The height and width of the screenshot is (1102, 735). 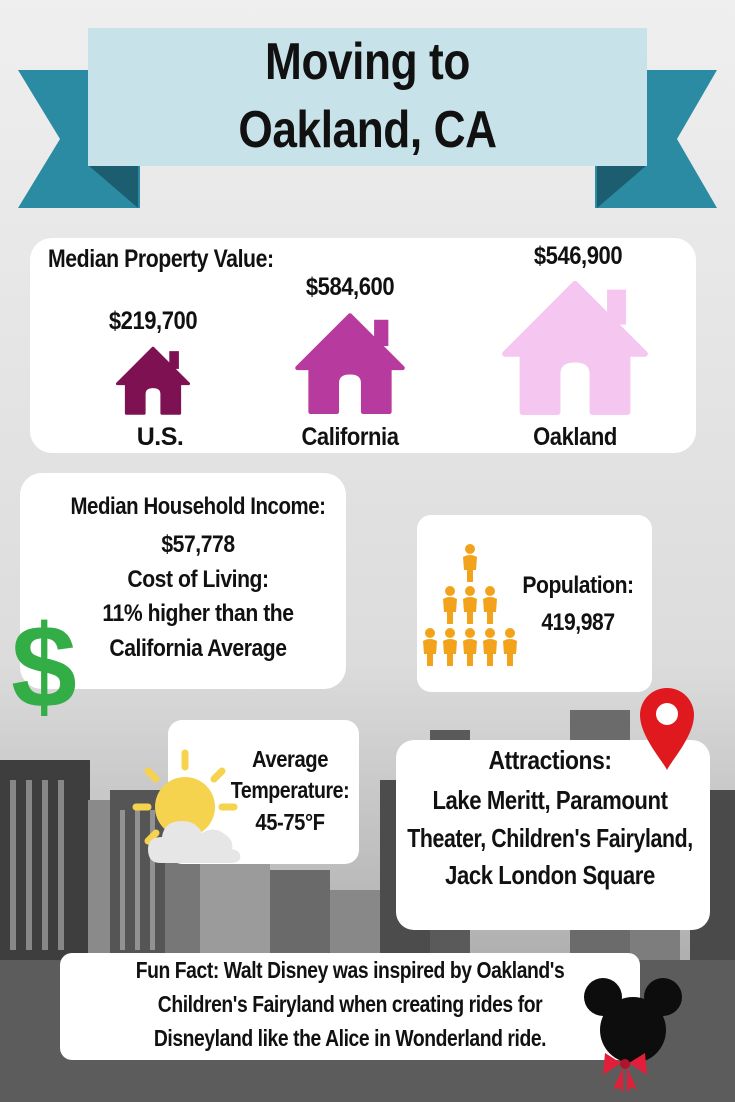 What do you see at coordinates (350, 437) in the screenshot?
I see `california-label: California` at bounding box center [350, 437].